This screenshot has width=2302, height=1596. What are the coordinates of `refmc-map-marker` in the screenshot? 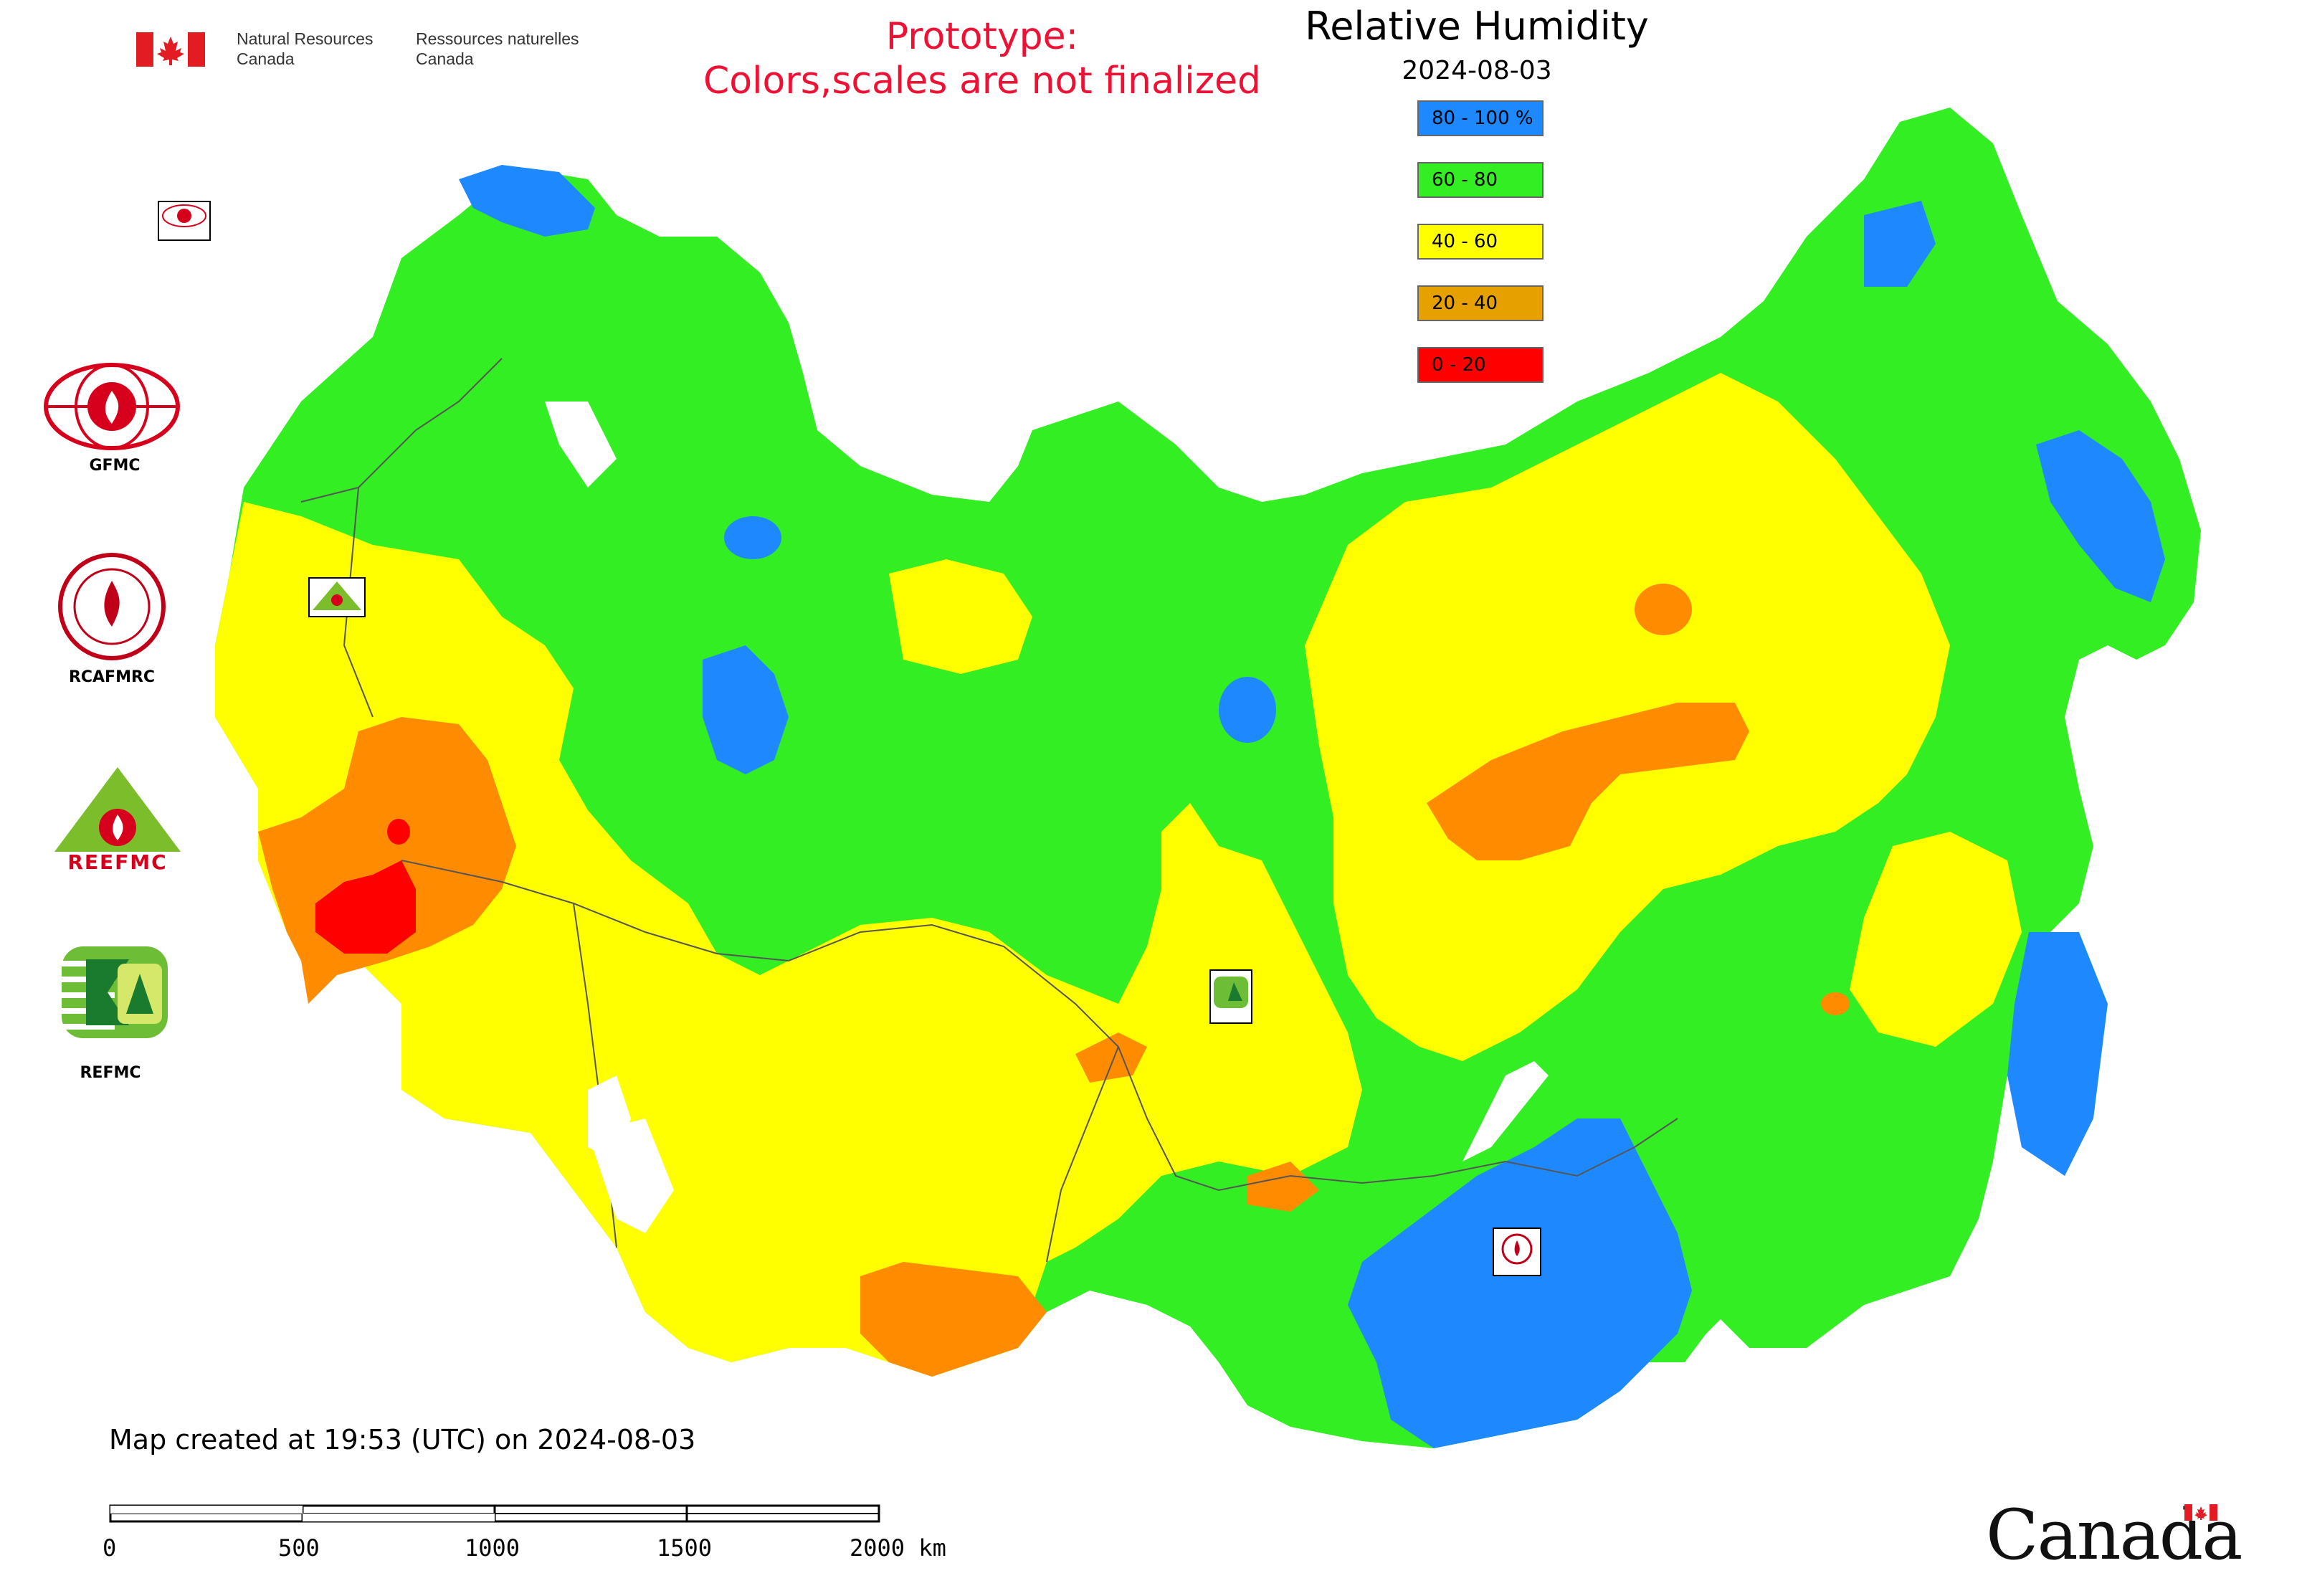 It's located at (1230, 996).